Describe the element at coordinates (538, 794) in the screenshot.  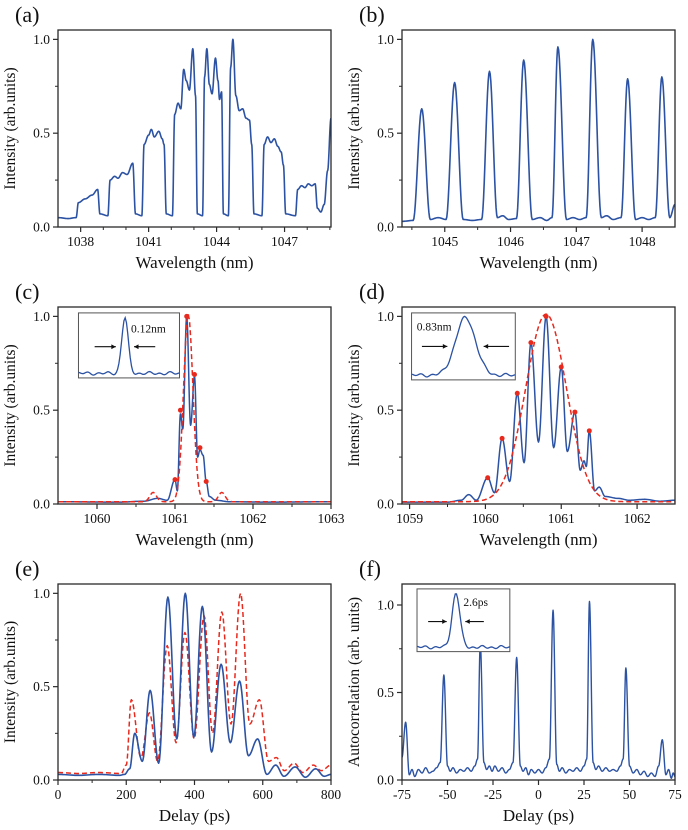
I see `x-tick-label: 0` at that location.